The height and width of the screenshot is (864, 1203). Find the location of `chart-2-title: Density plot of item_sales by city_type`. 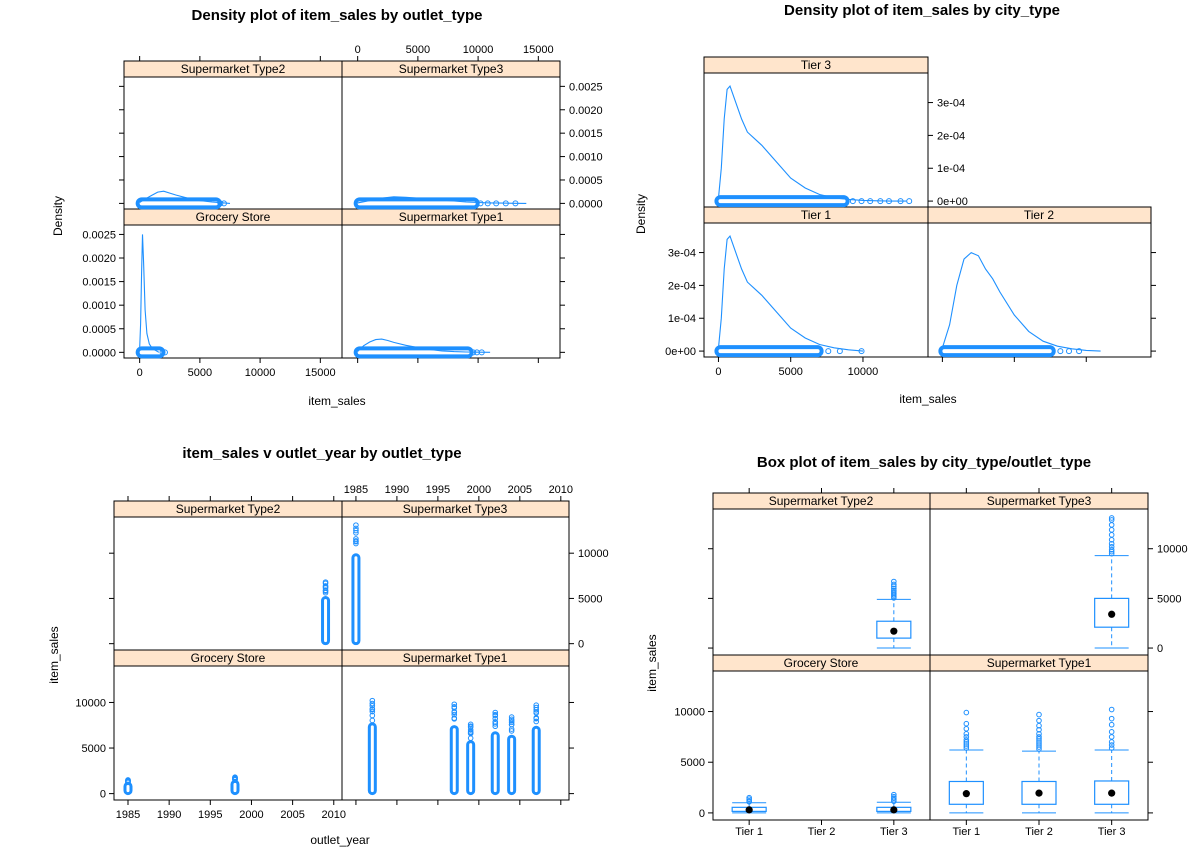

chart-2-title: Density plot of item_sales by city_type is located at coordinates (922, 10).